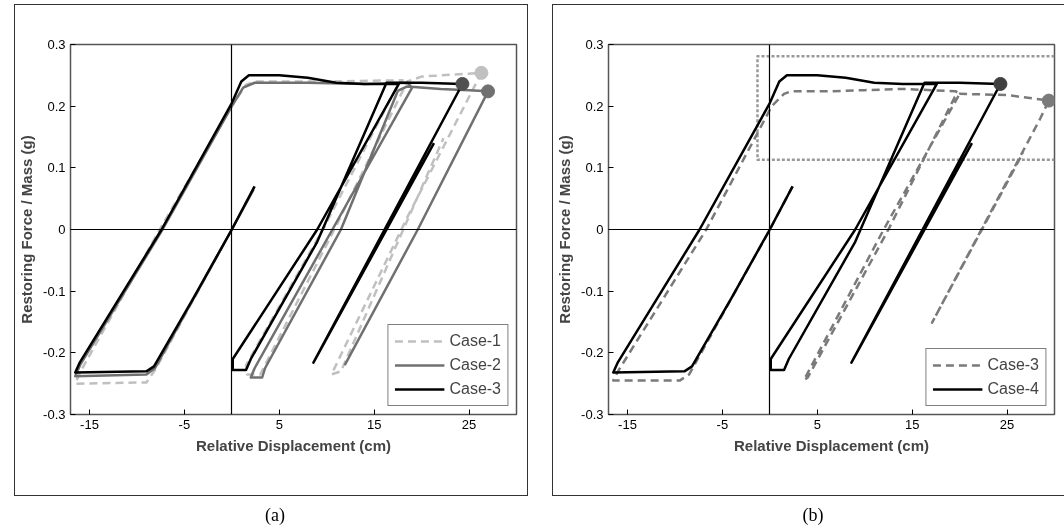 The width and height of the screenshot is (1064, 528). I want to click on legend-label: Case-4, so click(1013, 389).